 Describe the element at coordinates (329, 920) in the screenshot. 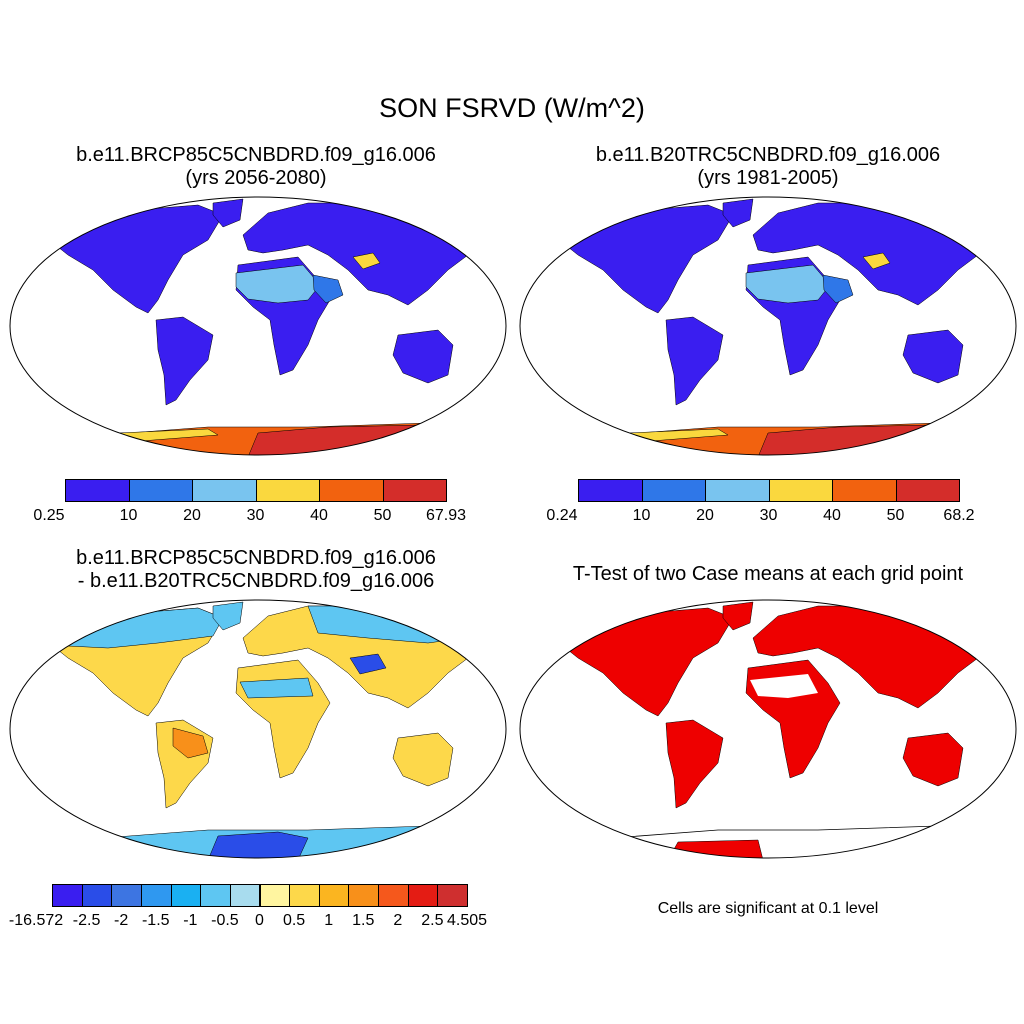

I see `colorbar-label: 1` at that location.